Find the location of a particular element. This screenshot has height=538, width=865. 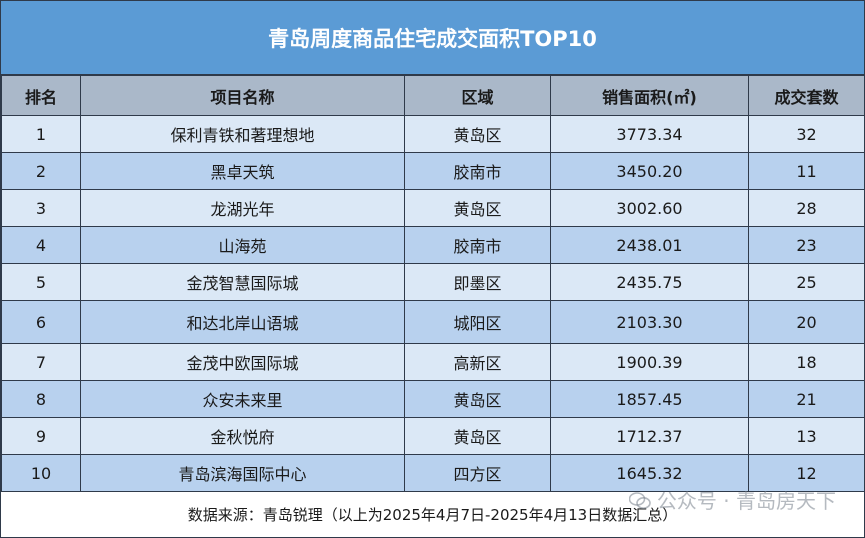

cell-project-name: 金秋悦府 is located at coordinates (242, 436).